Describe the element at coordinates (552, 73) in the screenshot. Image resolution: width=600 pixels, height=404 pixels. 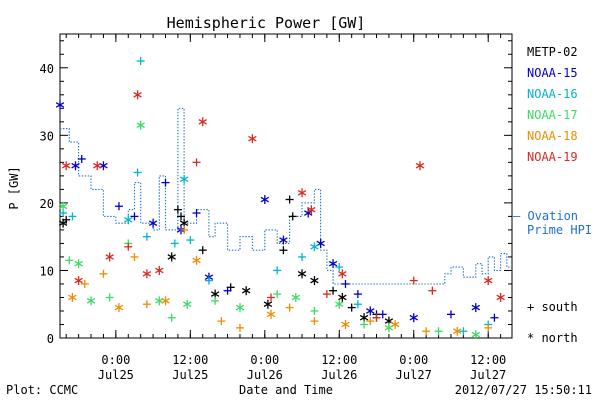
I see `legend-noaa-15: NOAA-15` at that location.